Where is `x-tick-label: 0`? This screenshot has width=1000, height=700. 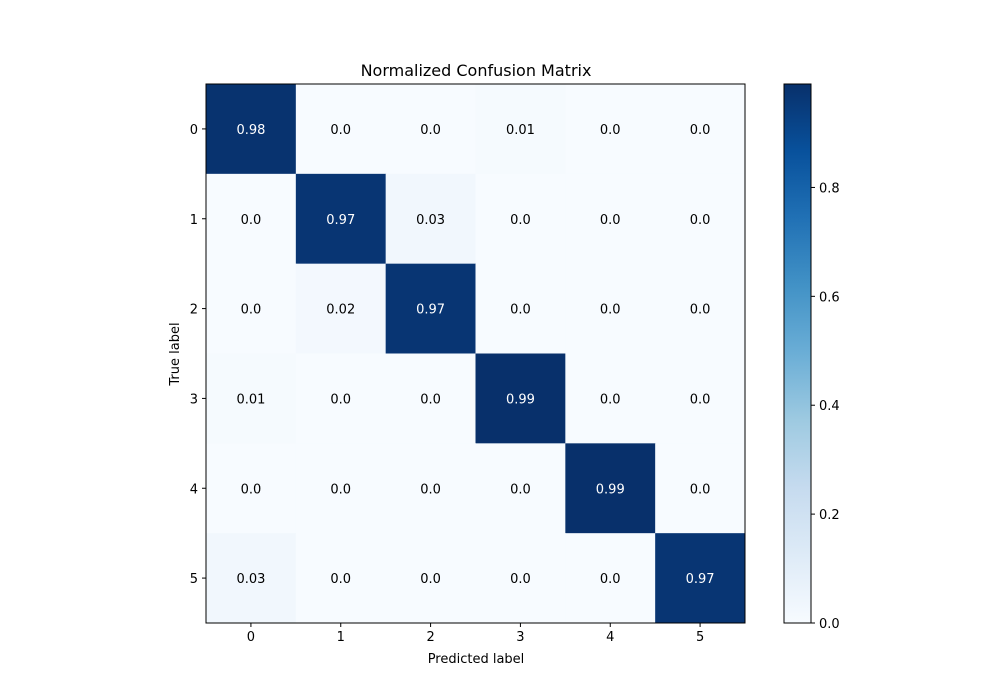
x-tick-label: 0 is located at coordinates (251, 637).